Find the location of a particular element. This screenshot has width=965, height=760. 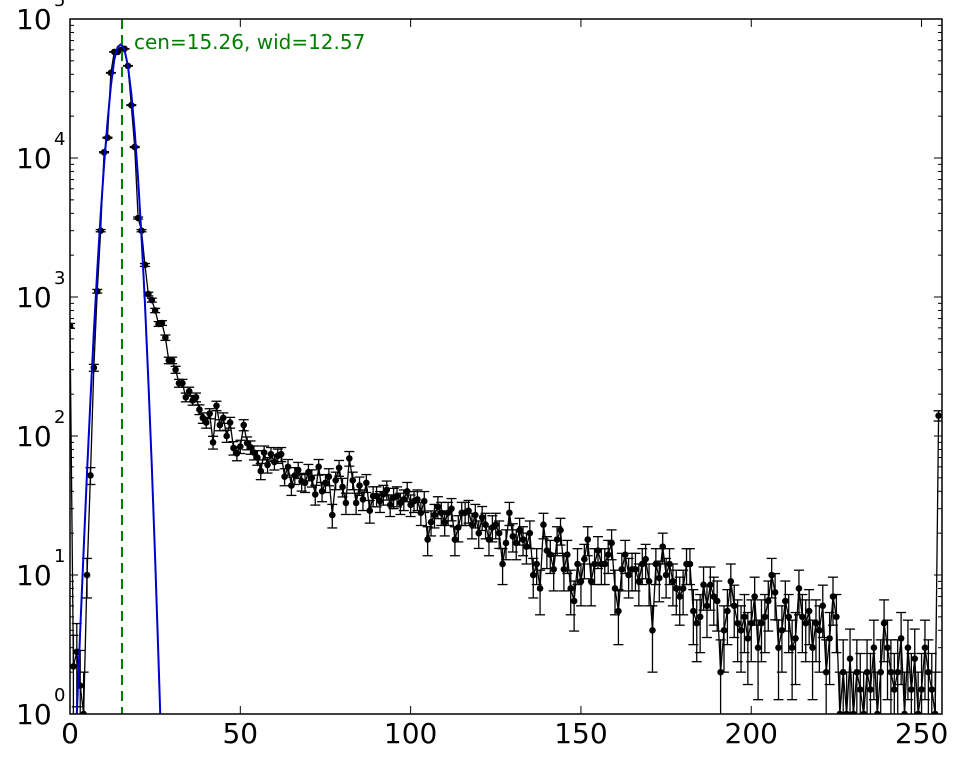

x-tick-label: 0 is located at coordinates (70, 733).